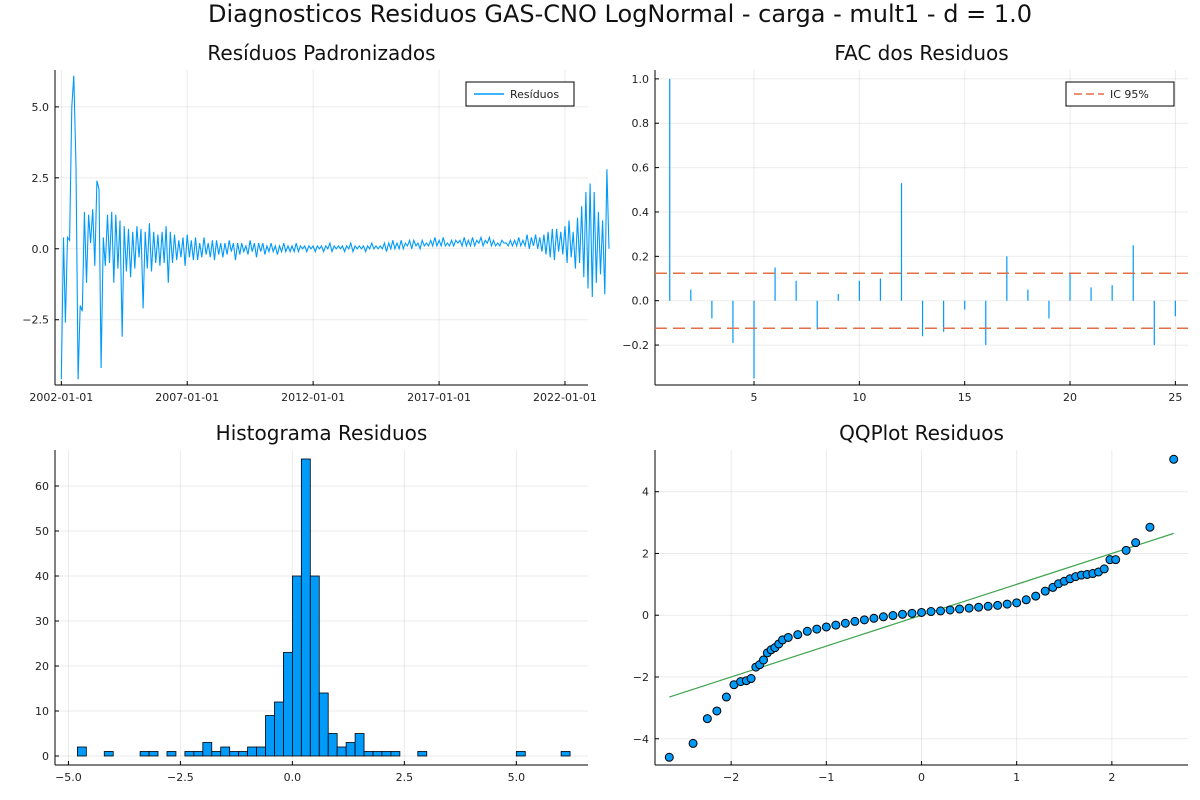  Describe the element at coordinates (1111, 777) in the screenshot. I see `x-tick-label: 2` at that location.